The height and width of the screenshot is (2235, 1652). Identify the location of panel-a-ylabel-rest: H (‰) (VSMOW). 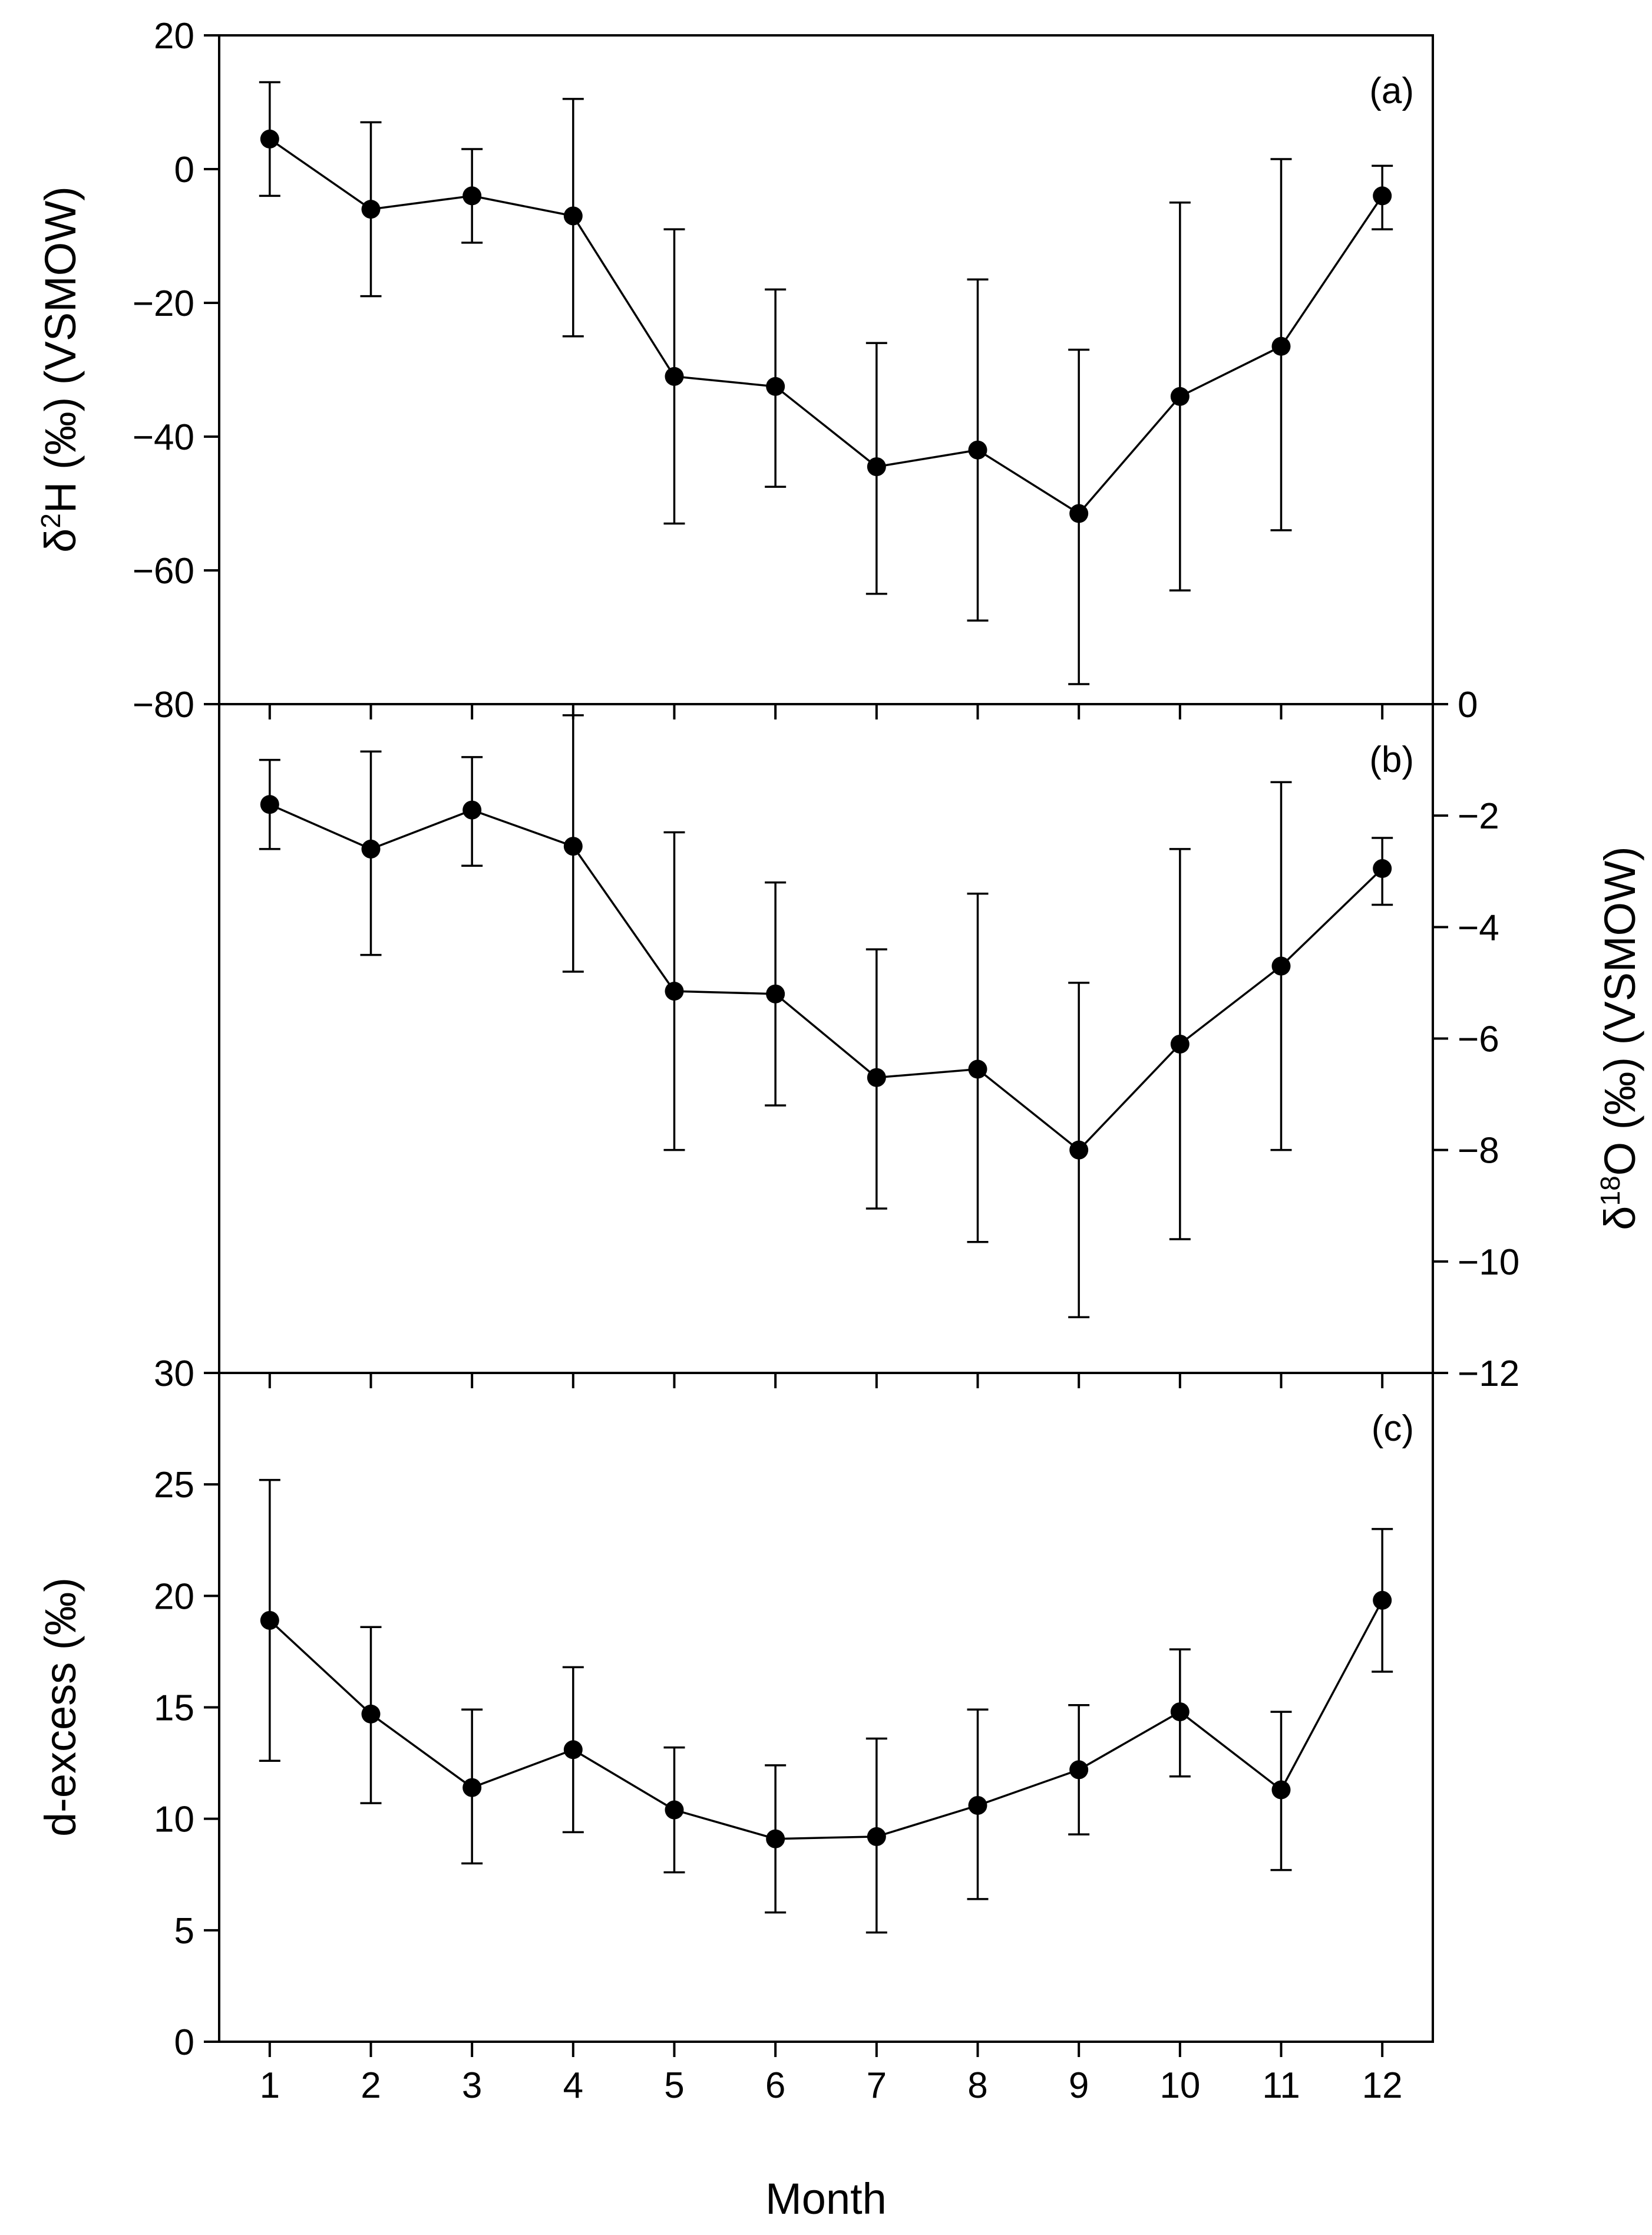
(60, 349).